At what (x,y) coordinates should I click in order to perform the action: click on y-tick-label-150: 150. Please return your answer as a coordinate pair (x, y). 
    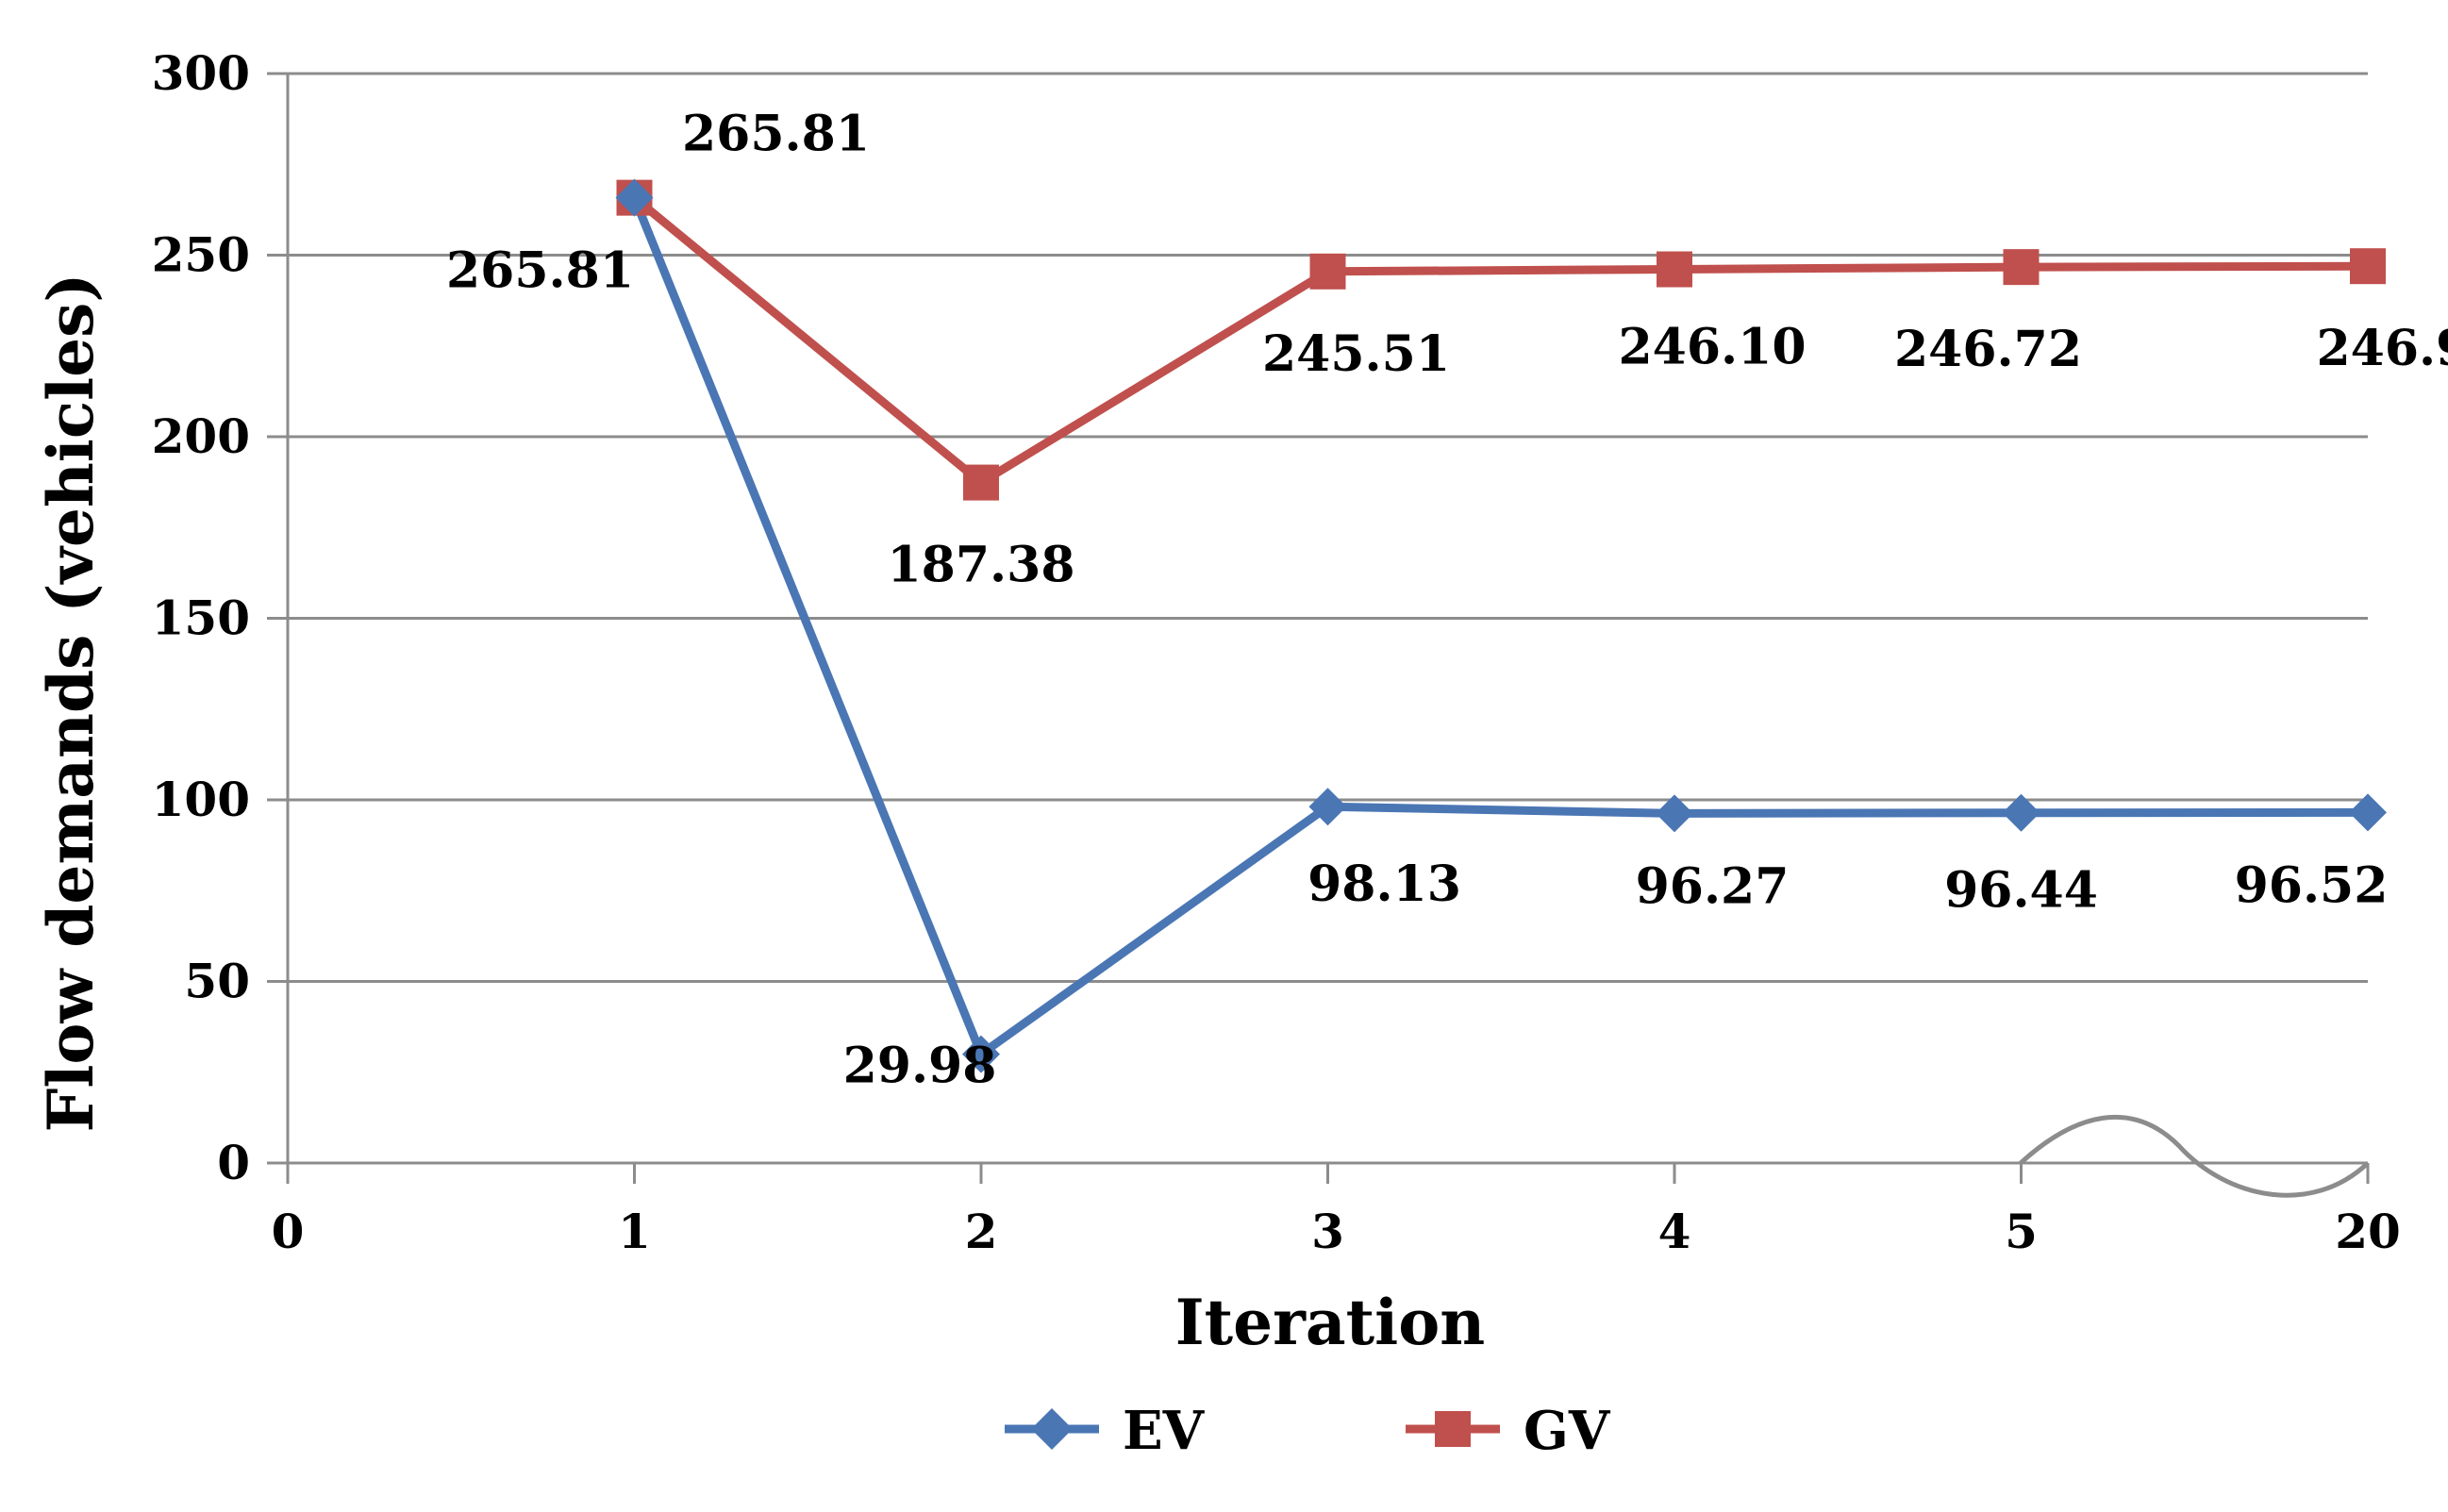
    Looking at the image, I should click on (201, 618).